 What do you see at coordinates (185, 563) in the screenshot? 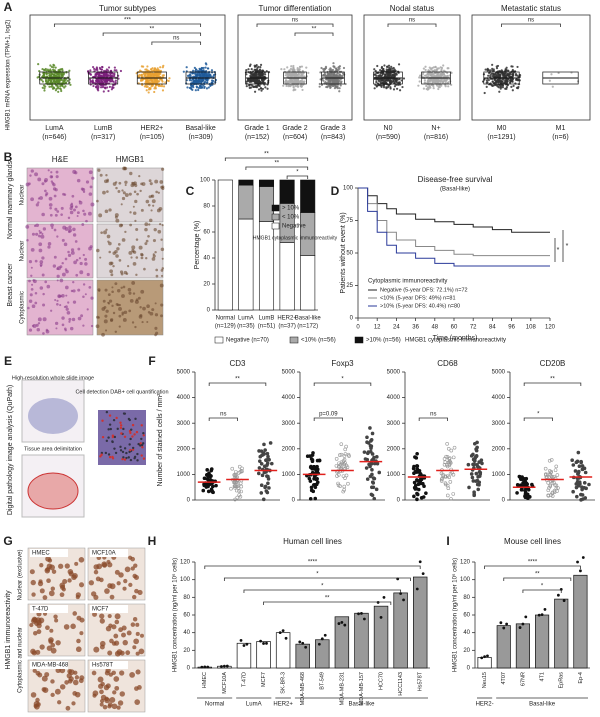
I see `y-tick-label: 120` at bounding box center [185, 563].